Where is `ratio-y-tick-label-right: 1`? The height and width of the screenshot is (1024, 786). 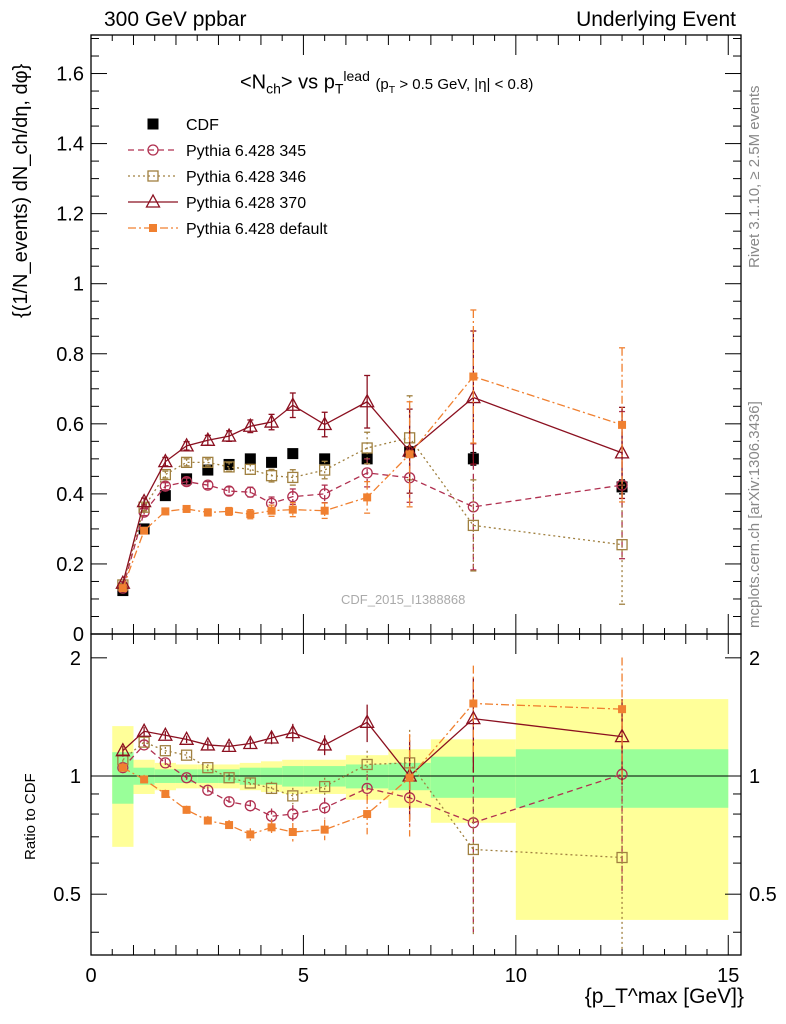 ratio-y-tick-label-right: 1 is located at coordinates (754, 777).